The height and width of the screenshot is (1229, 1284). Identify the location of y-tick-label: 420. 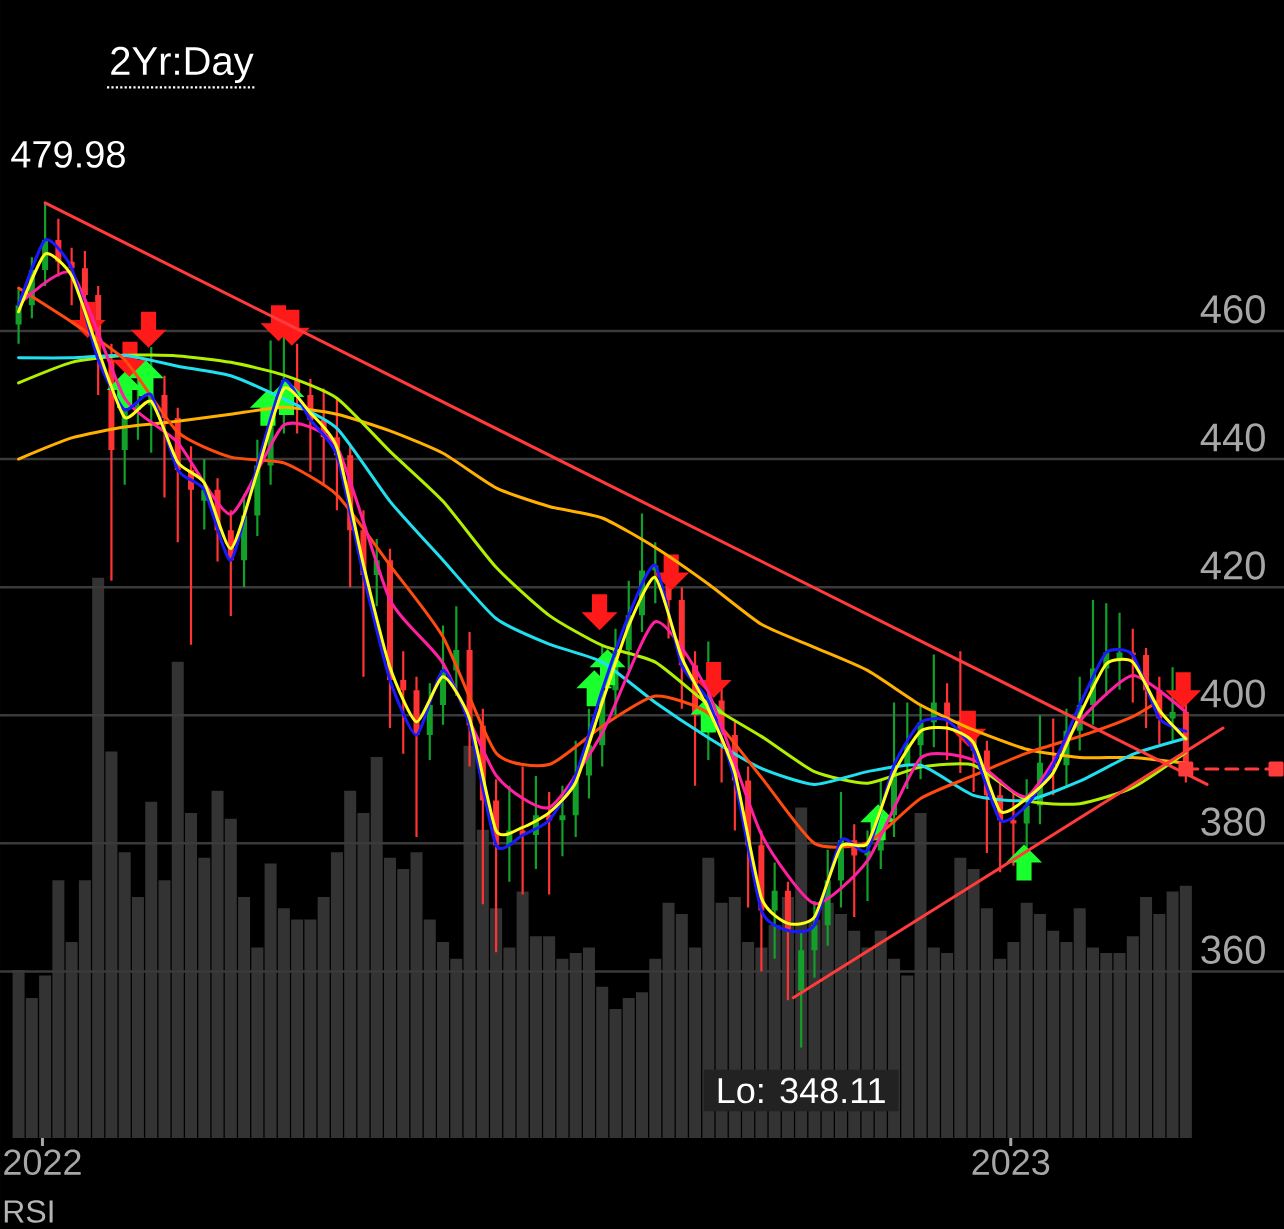
(1232, 565).